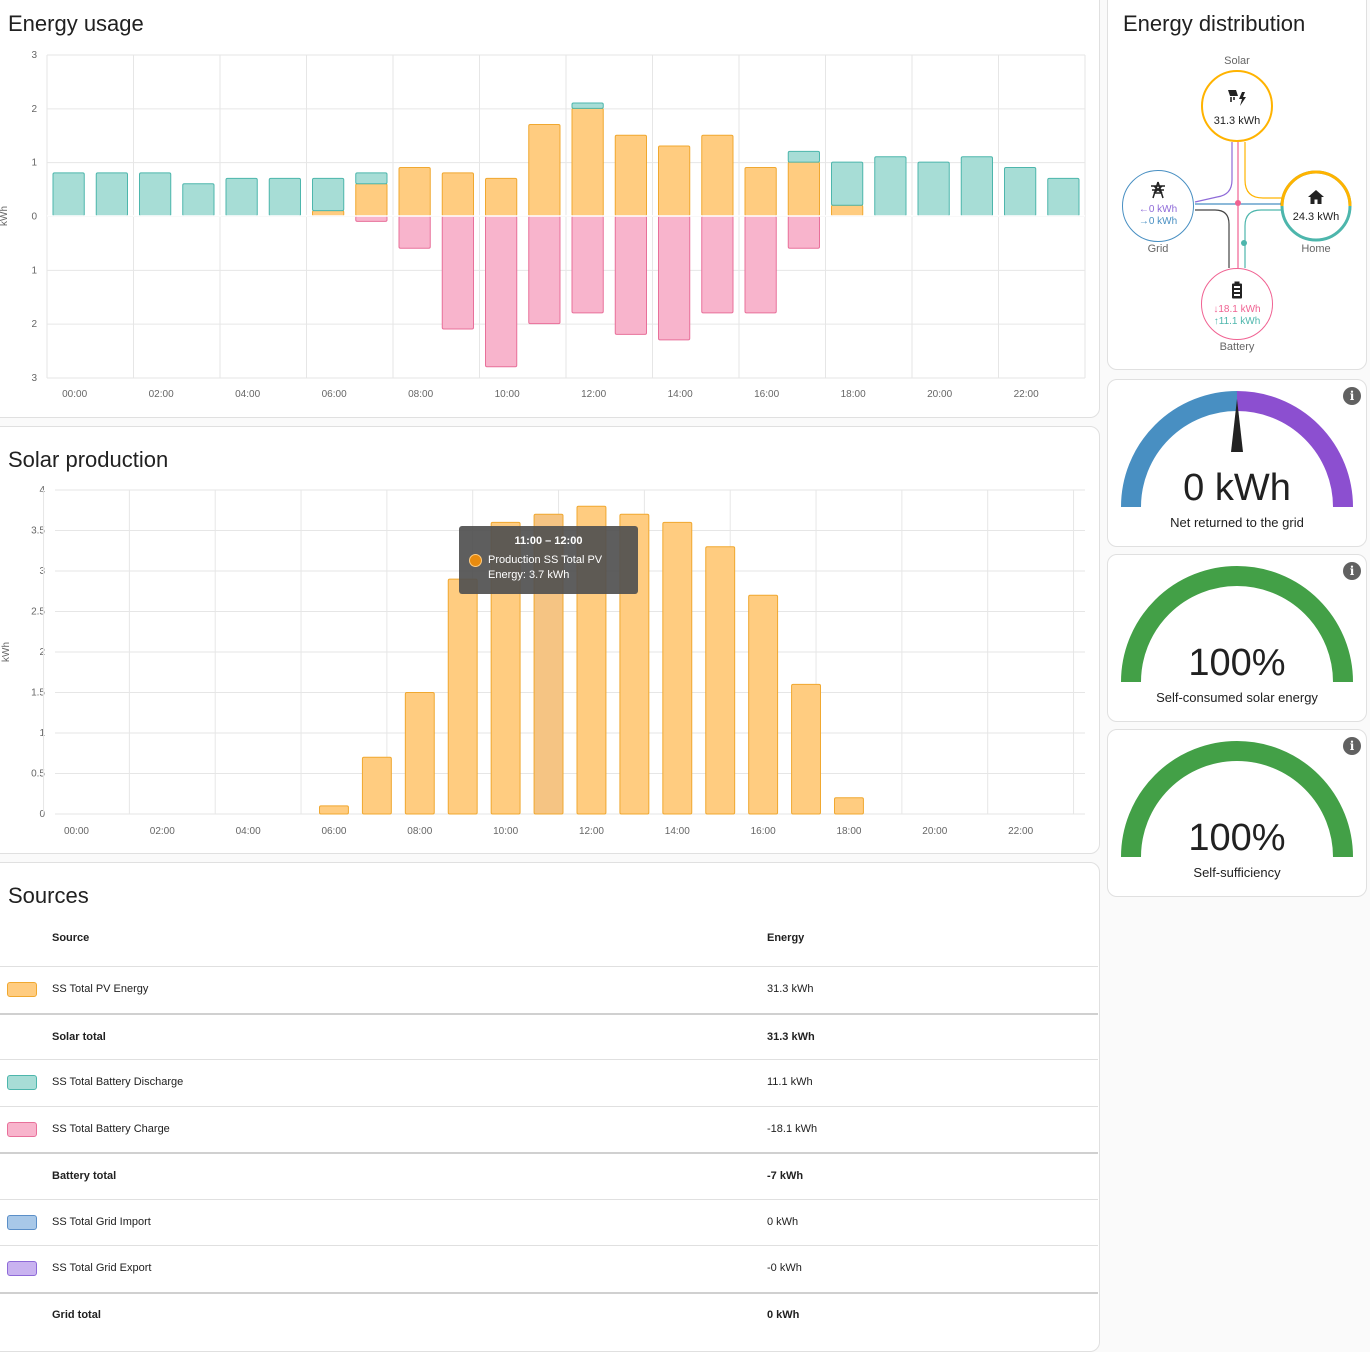 The height and width of the screenshot is (1352, 1370). What do you see at coordinates (475, 560) in the screenshot?
I see `tooltip-series-dot` at bounding box center [475, 560].